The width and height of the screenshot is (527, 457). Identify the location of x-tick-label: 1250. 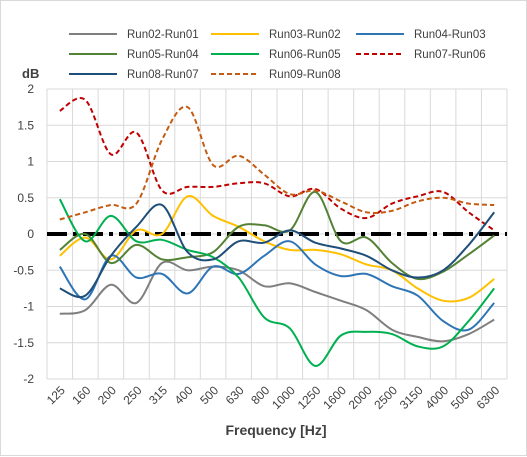
(309, 397).